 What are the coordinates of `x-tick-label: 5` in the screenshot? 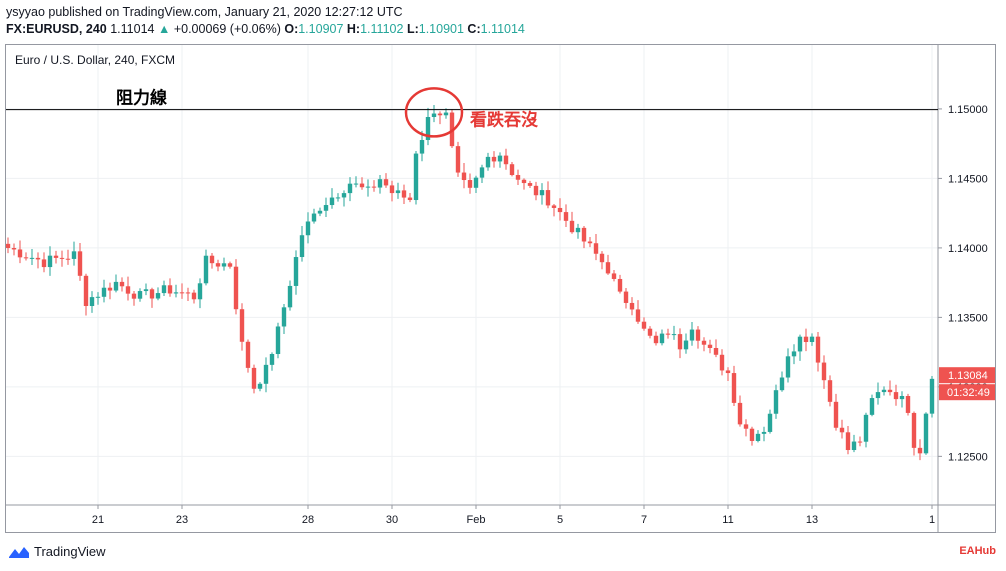 It's located at (560, 520).